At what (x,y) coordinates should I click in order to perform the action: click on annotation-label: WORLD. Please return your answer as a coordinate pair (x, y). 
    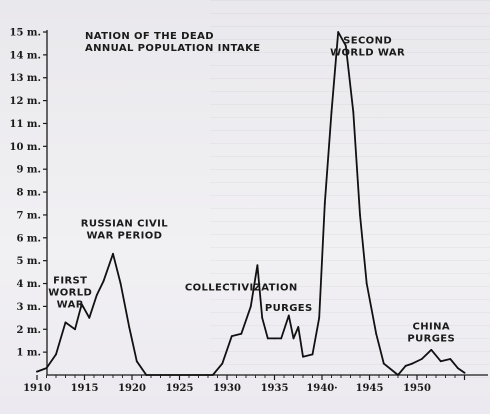
    Looking at the image, I should click on (70, 293).